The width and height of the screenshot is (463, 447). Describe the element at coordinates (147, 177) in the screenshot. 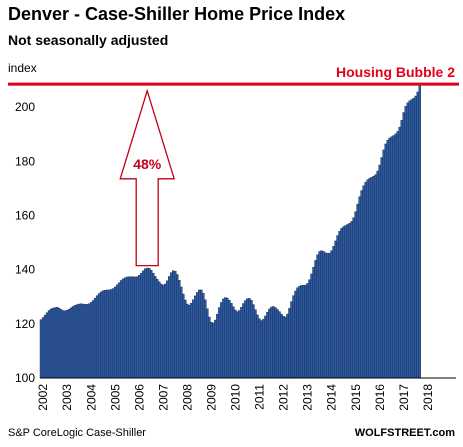

I see `up-arrow-icon` at that location.